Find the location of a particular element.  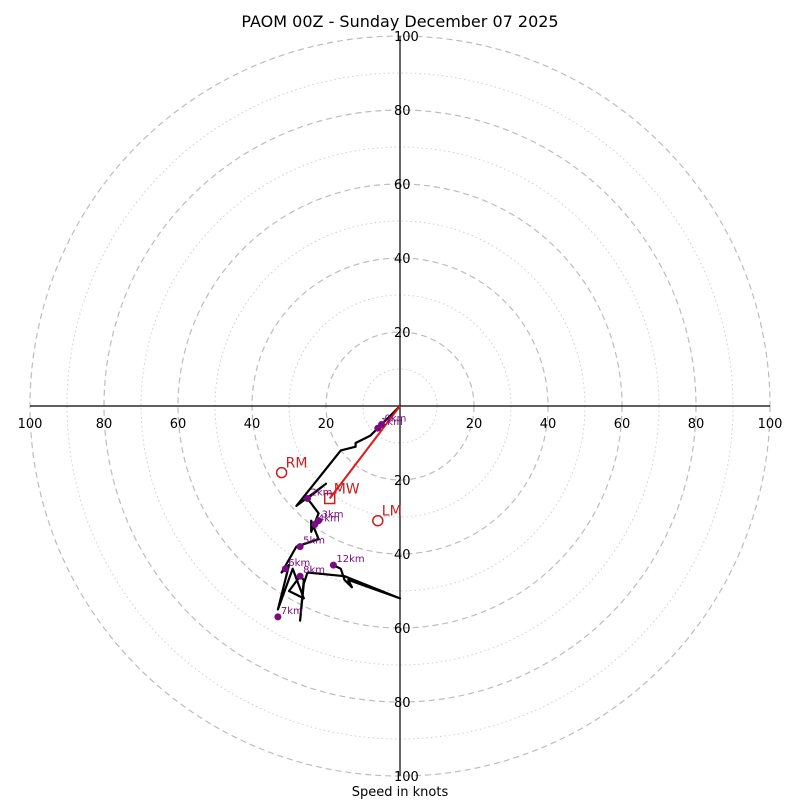

height-label-2km: 2km is located at coordinates (322, 493).